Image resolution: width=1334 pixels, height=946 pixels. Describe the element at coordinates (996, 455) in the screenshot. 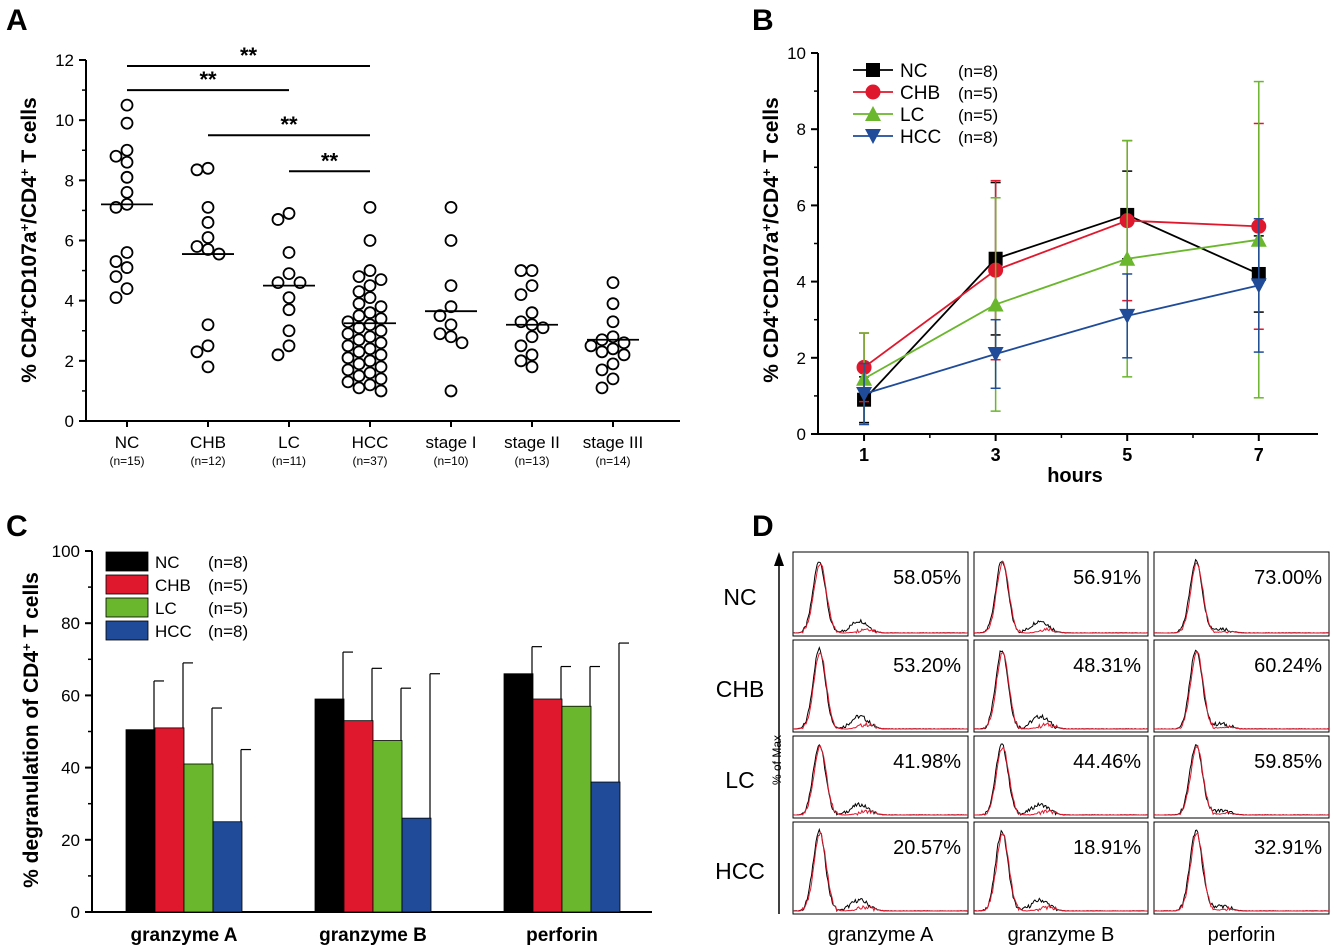

I see `panel-b-x-tick-label: 3` at that location.